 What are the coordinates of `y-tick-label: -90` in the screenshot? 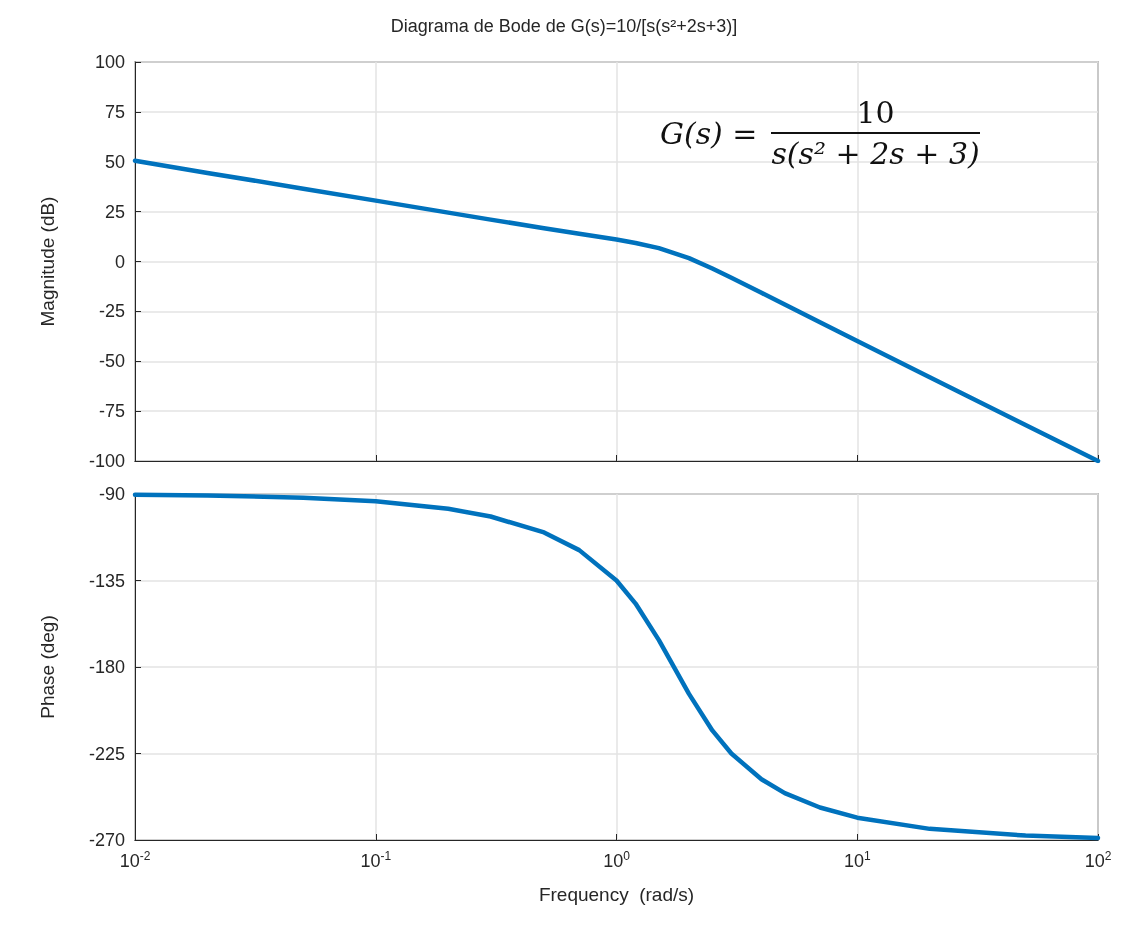 It's located at (111, 494).